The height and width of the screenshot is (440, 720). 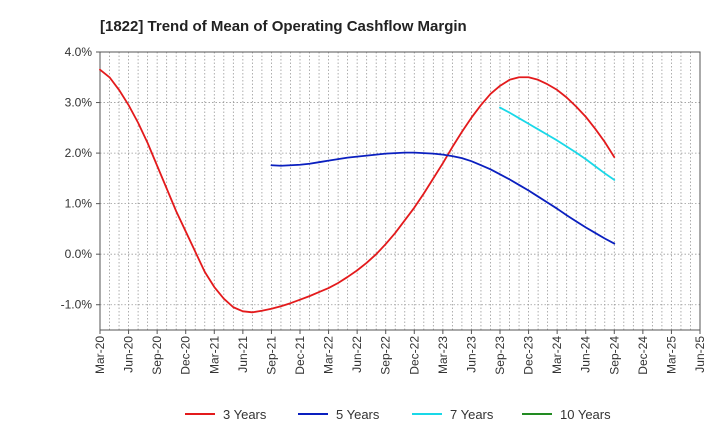 I want to click on x-tick-label: Jun-22, so click(x=357, y=354).